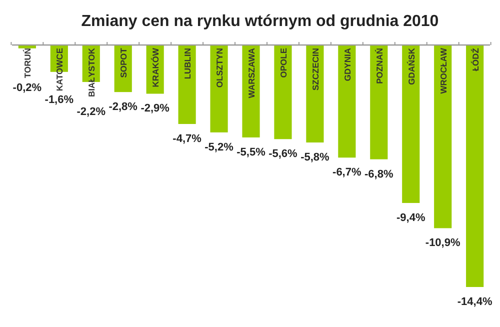 This screenshot has width=500, height=327. I want to click on x-tick-label: KRAKÓW, so click(155, 67).